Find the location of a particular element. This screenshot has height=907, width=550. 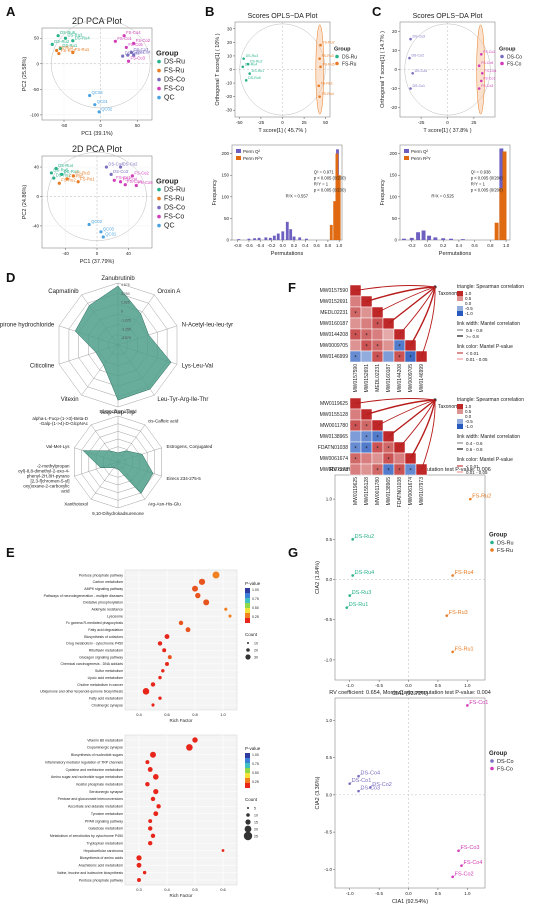

x-tick-label: -25 is located at coordinates (261, 122).